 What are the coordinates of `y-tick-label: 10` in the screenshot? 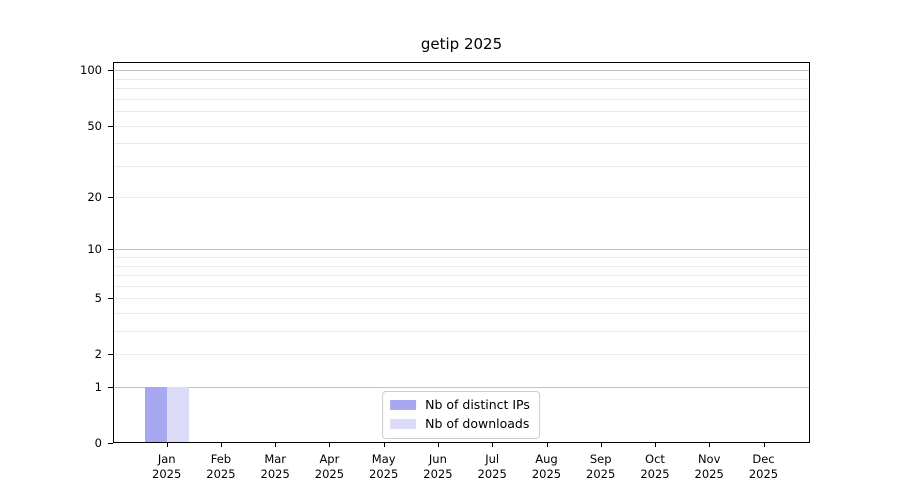 It's located at (94, 249).